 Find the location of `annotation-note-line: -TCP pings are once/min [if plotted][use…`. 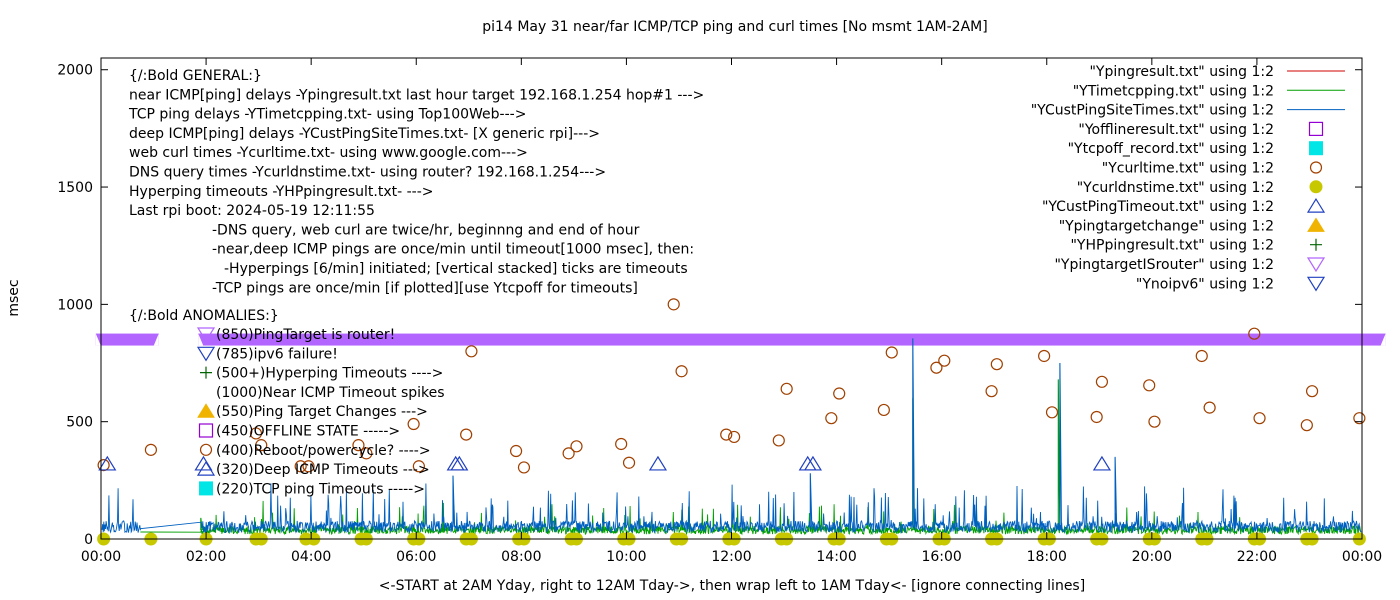

annotation-note-line: -TCP pings are once/min [if plotted][use… is located at coordinates (425, 288).